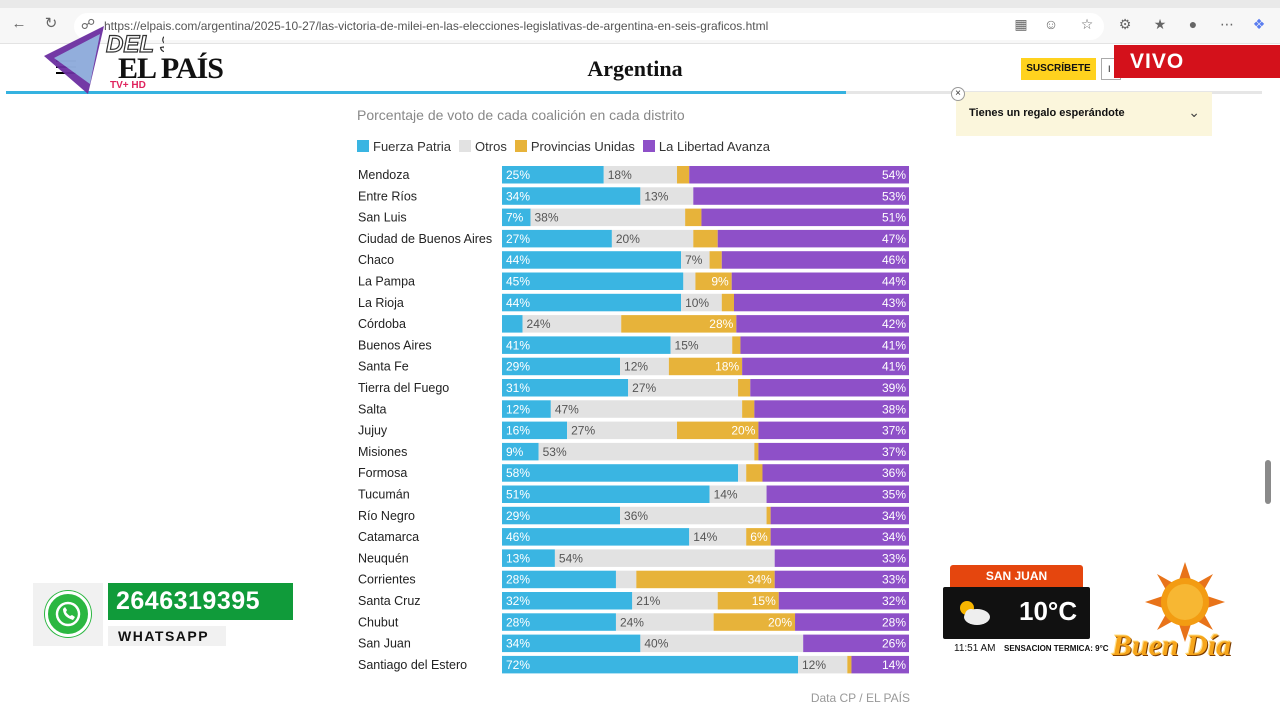 This screenshot has height=720, width=1280. I want to click on site-info-icon: ☍, so click(88, 24).